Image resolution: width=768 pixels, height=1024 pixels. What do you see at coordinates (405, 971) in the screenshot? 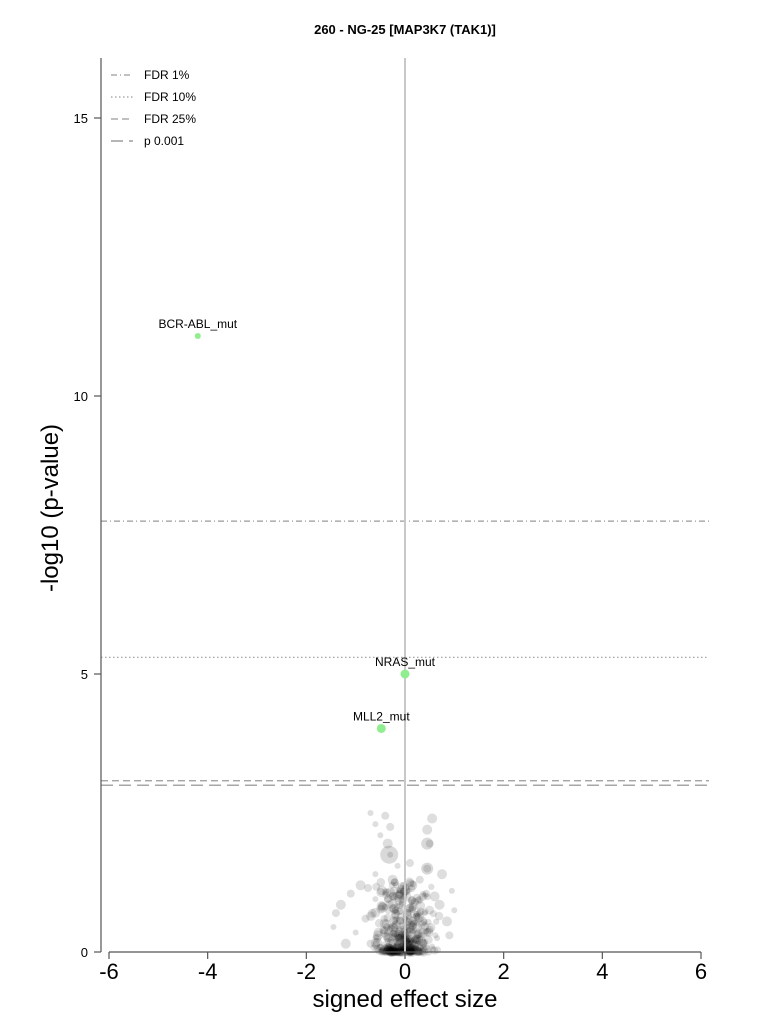
I see `x-tick-label: 0` at bounding box center [405, 971].